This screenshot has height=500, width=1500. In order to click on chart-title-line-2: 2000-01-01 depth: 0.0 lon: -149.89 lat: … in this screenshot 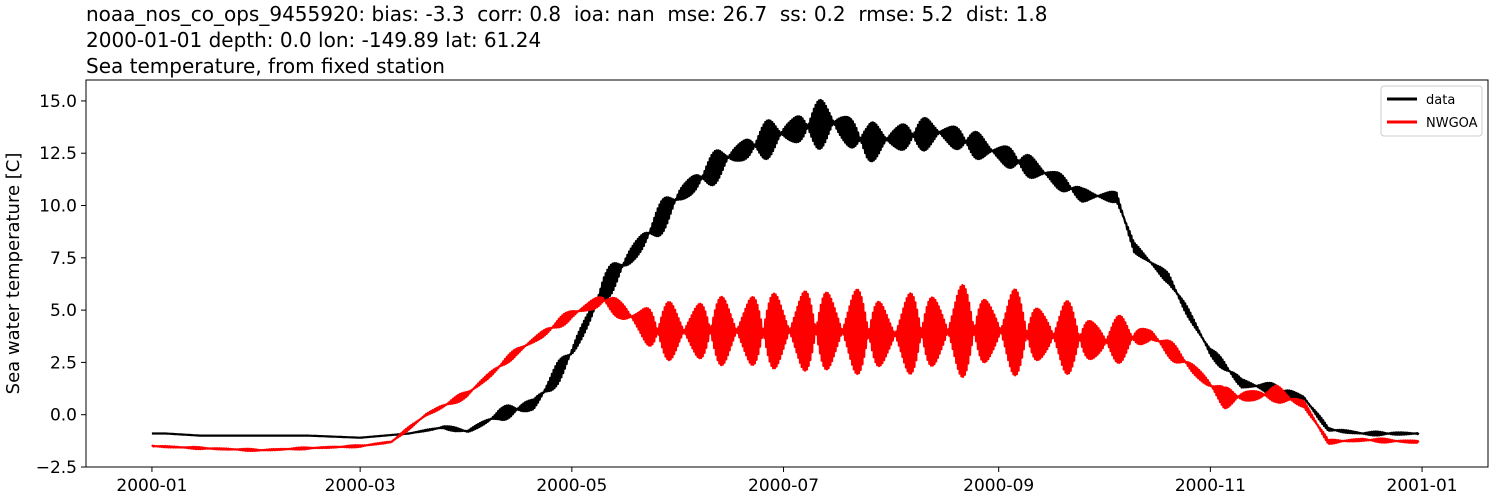, I will do `click(314, 40)`.